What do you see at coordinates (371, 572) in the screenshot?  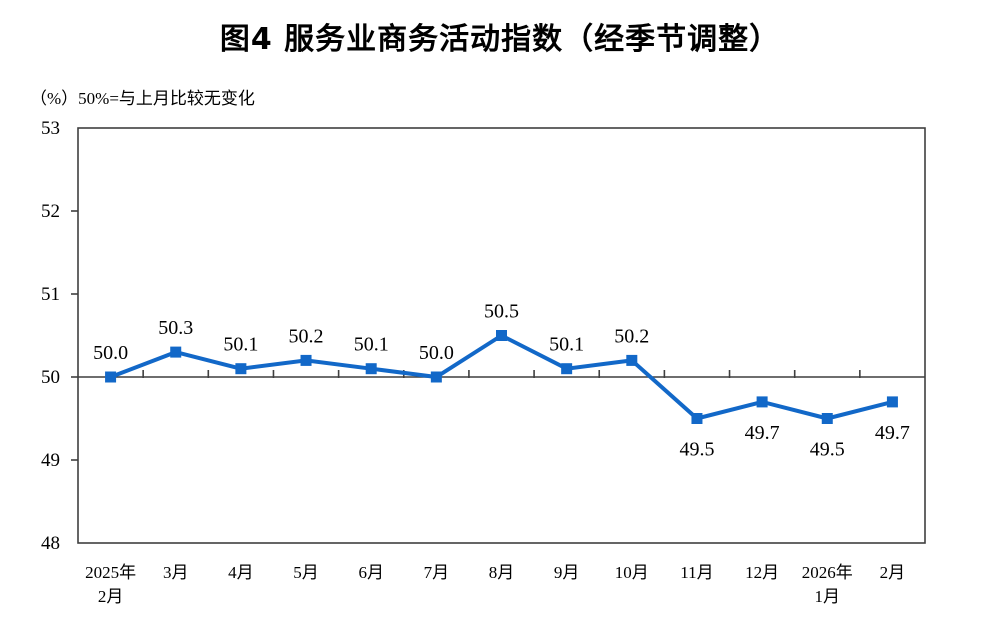 I see `x-axis-category-label: 6月` at bounding box center [371, 572].